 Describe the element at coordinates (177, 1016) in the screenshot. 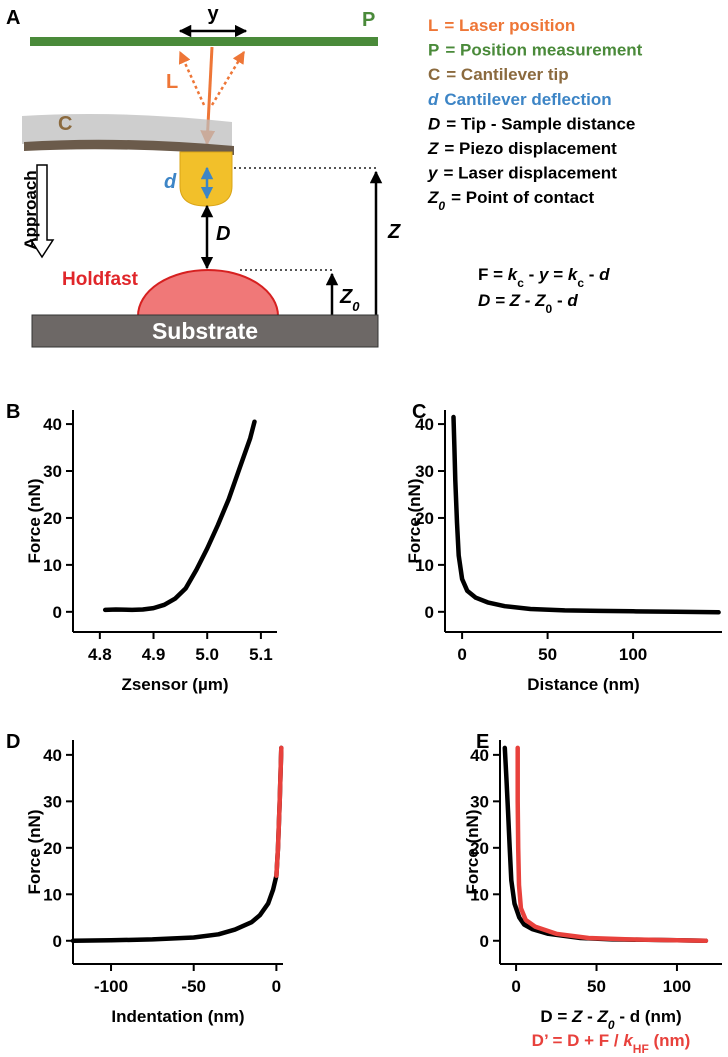

I see `x-axis-label: Indentation (nm)` at that location.